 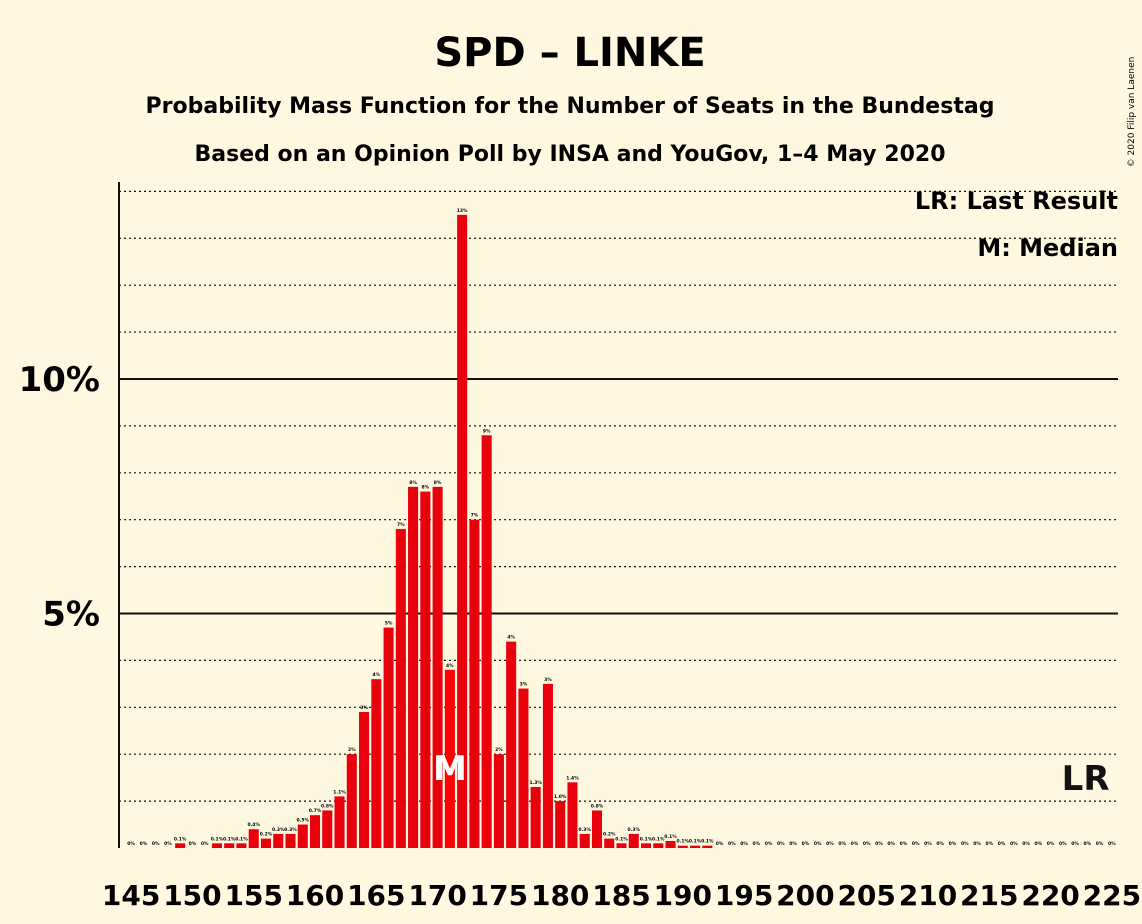 I want to click on median-marker: M, so click(x=450, y=769).